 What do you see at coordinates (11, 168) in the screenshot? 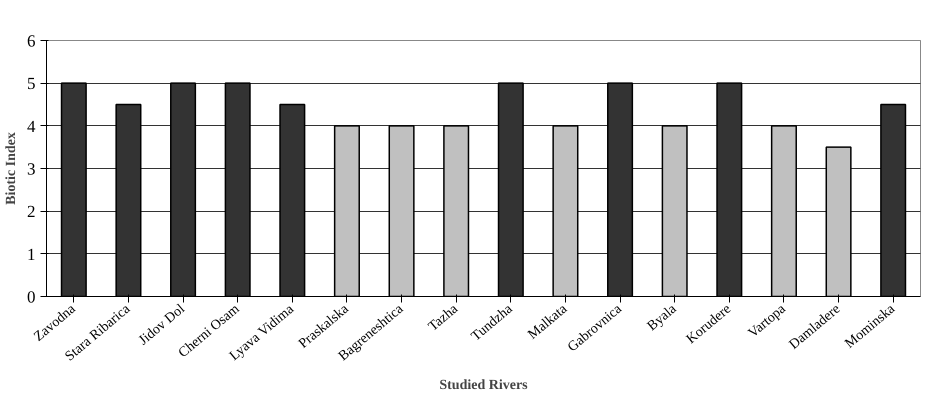
I see `y-axis-title: Biotic Index` at bounding box center [11, 168].